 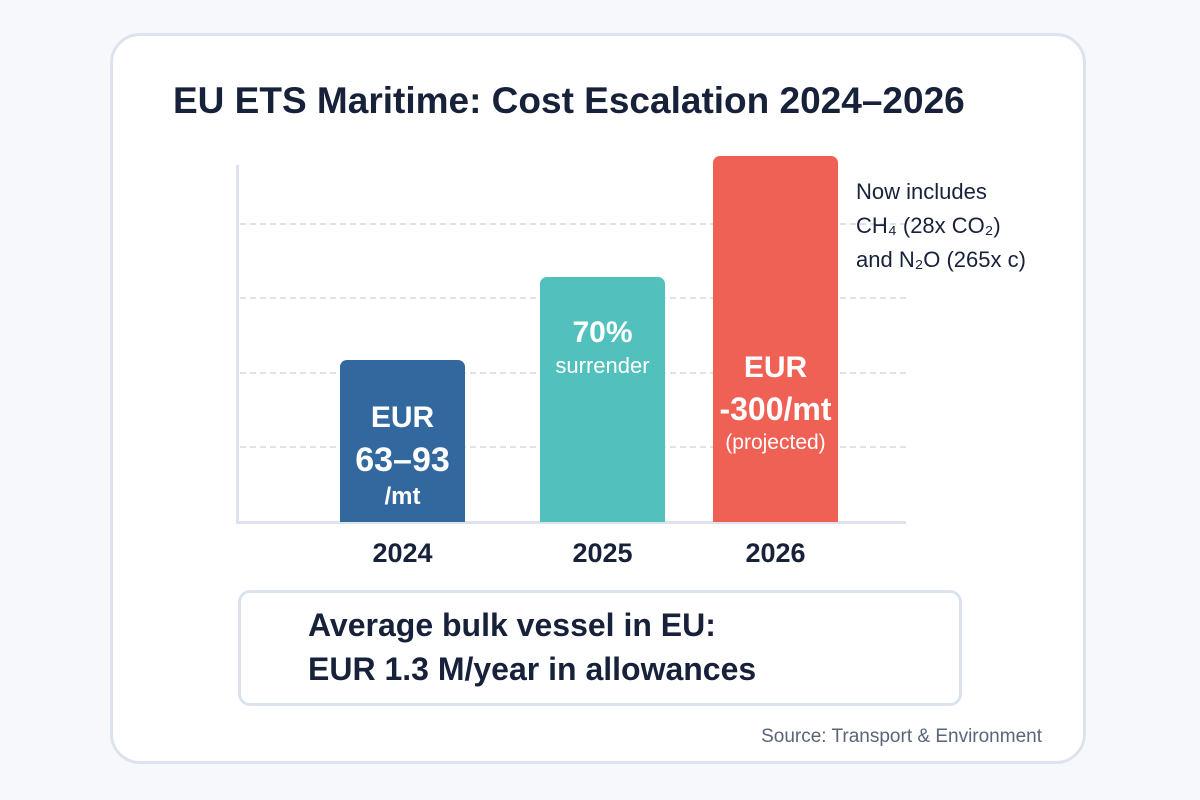 I want to click on annotation-line: Now includes, so click(x=921, y=191).